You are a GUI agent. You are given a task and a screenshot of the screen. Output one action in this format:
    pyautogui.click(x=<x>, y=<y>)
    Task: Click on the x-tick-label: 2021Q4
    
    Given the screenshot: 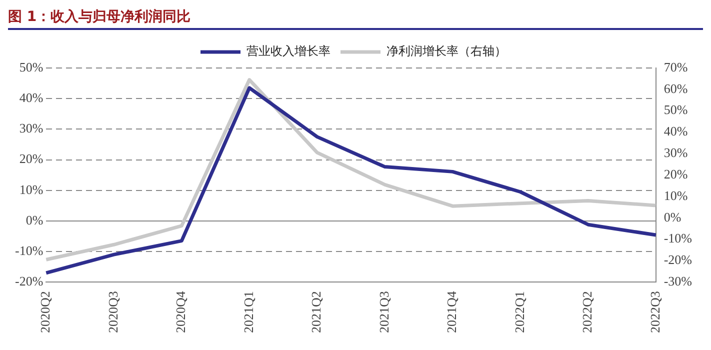 What is the action you would take?
    pyautogui.click(x=452, y=311)
    